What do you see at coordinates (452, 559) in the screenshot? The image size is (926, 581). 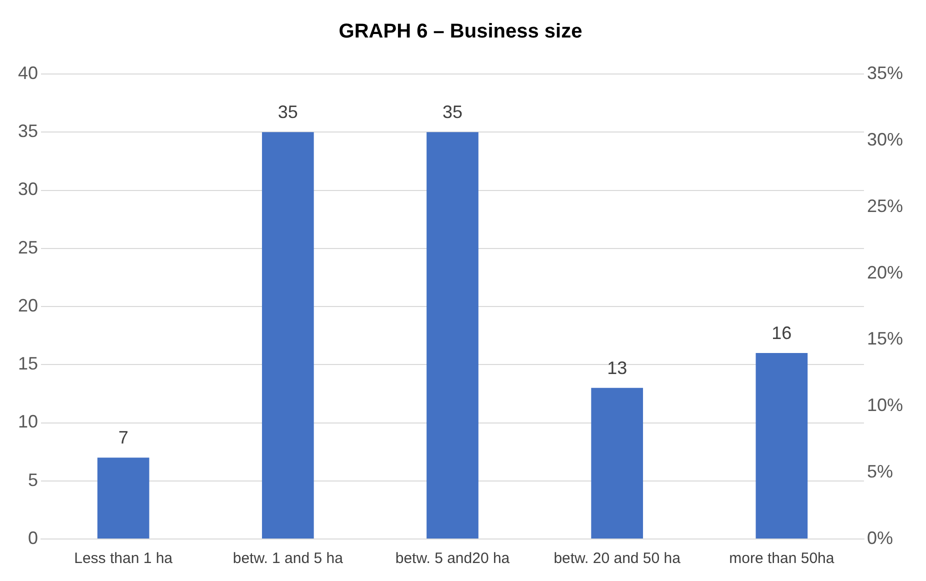 I see `x-tick-label: betw. 5 and20 ha` at bounding box center [452, 559].